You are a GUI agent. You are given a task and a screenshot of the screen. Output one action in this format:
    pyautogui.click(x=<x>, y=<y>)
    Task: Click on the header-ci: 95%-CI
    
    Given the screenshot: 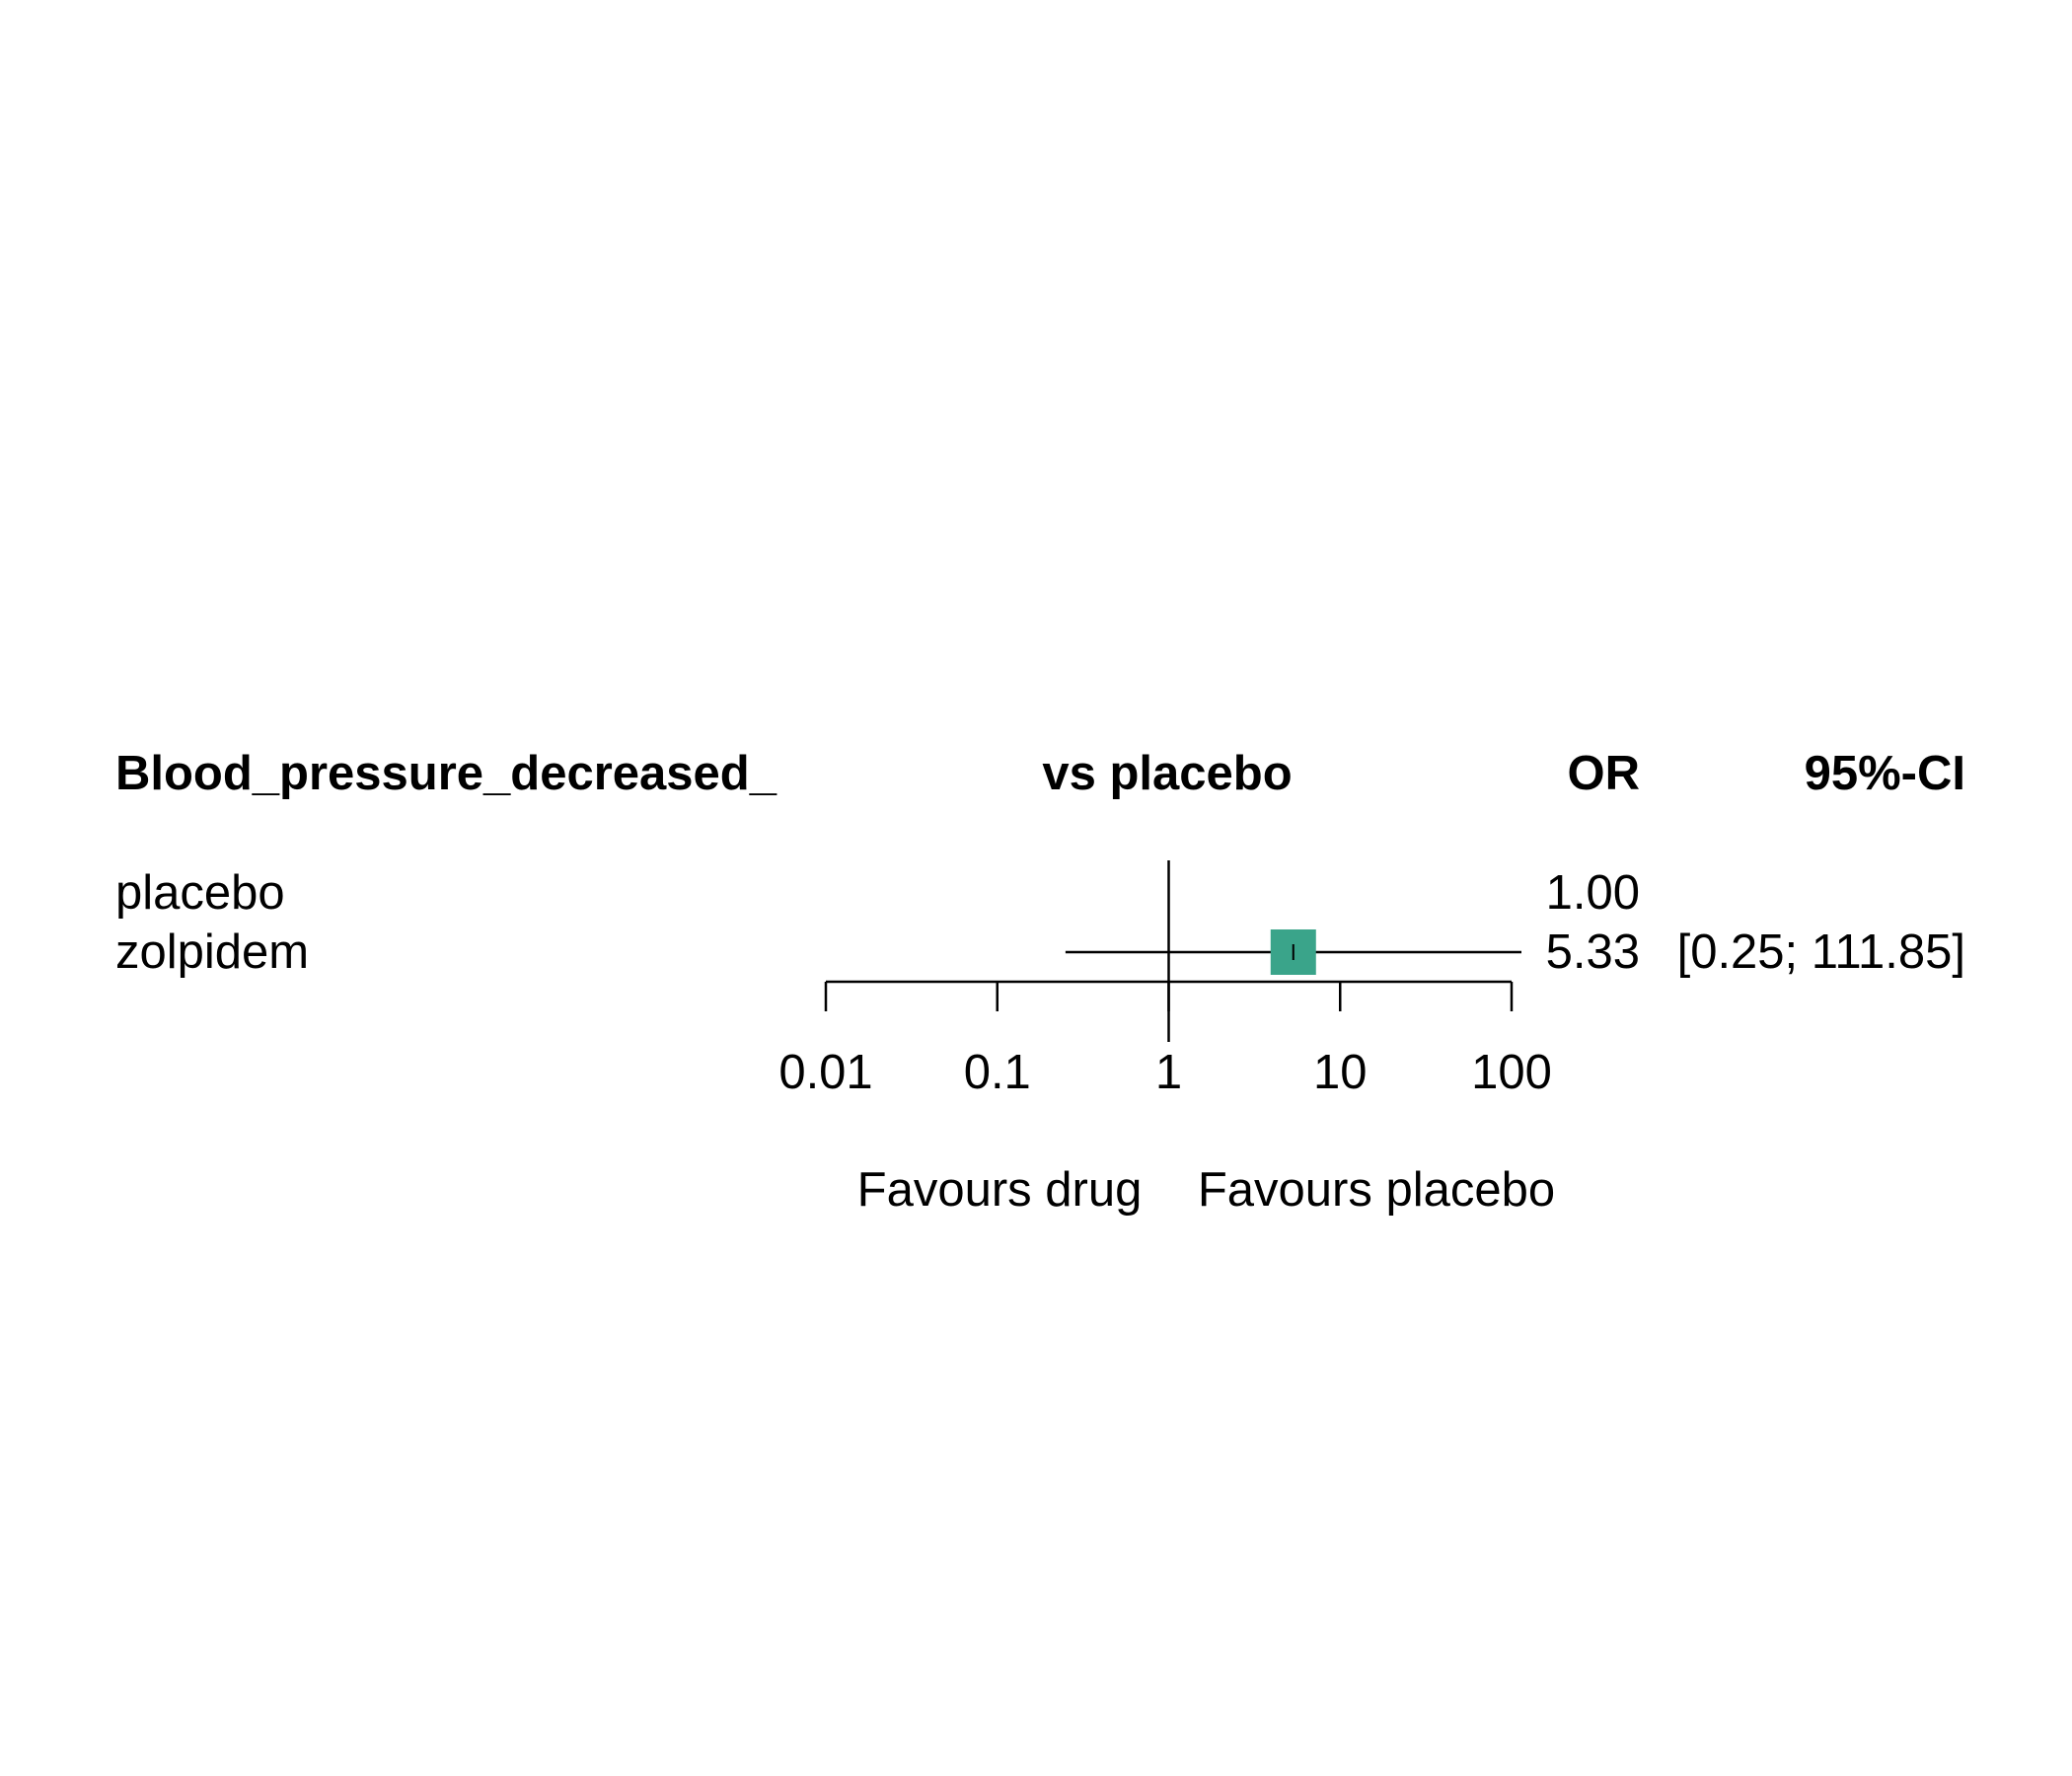 What is the action you would take?
    pyautogui.click(x=1885, y=774)
    